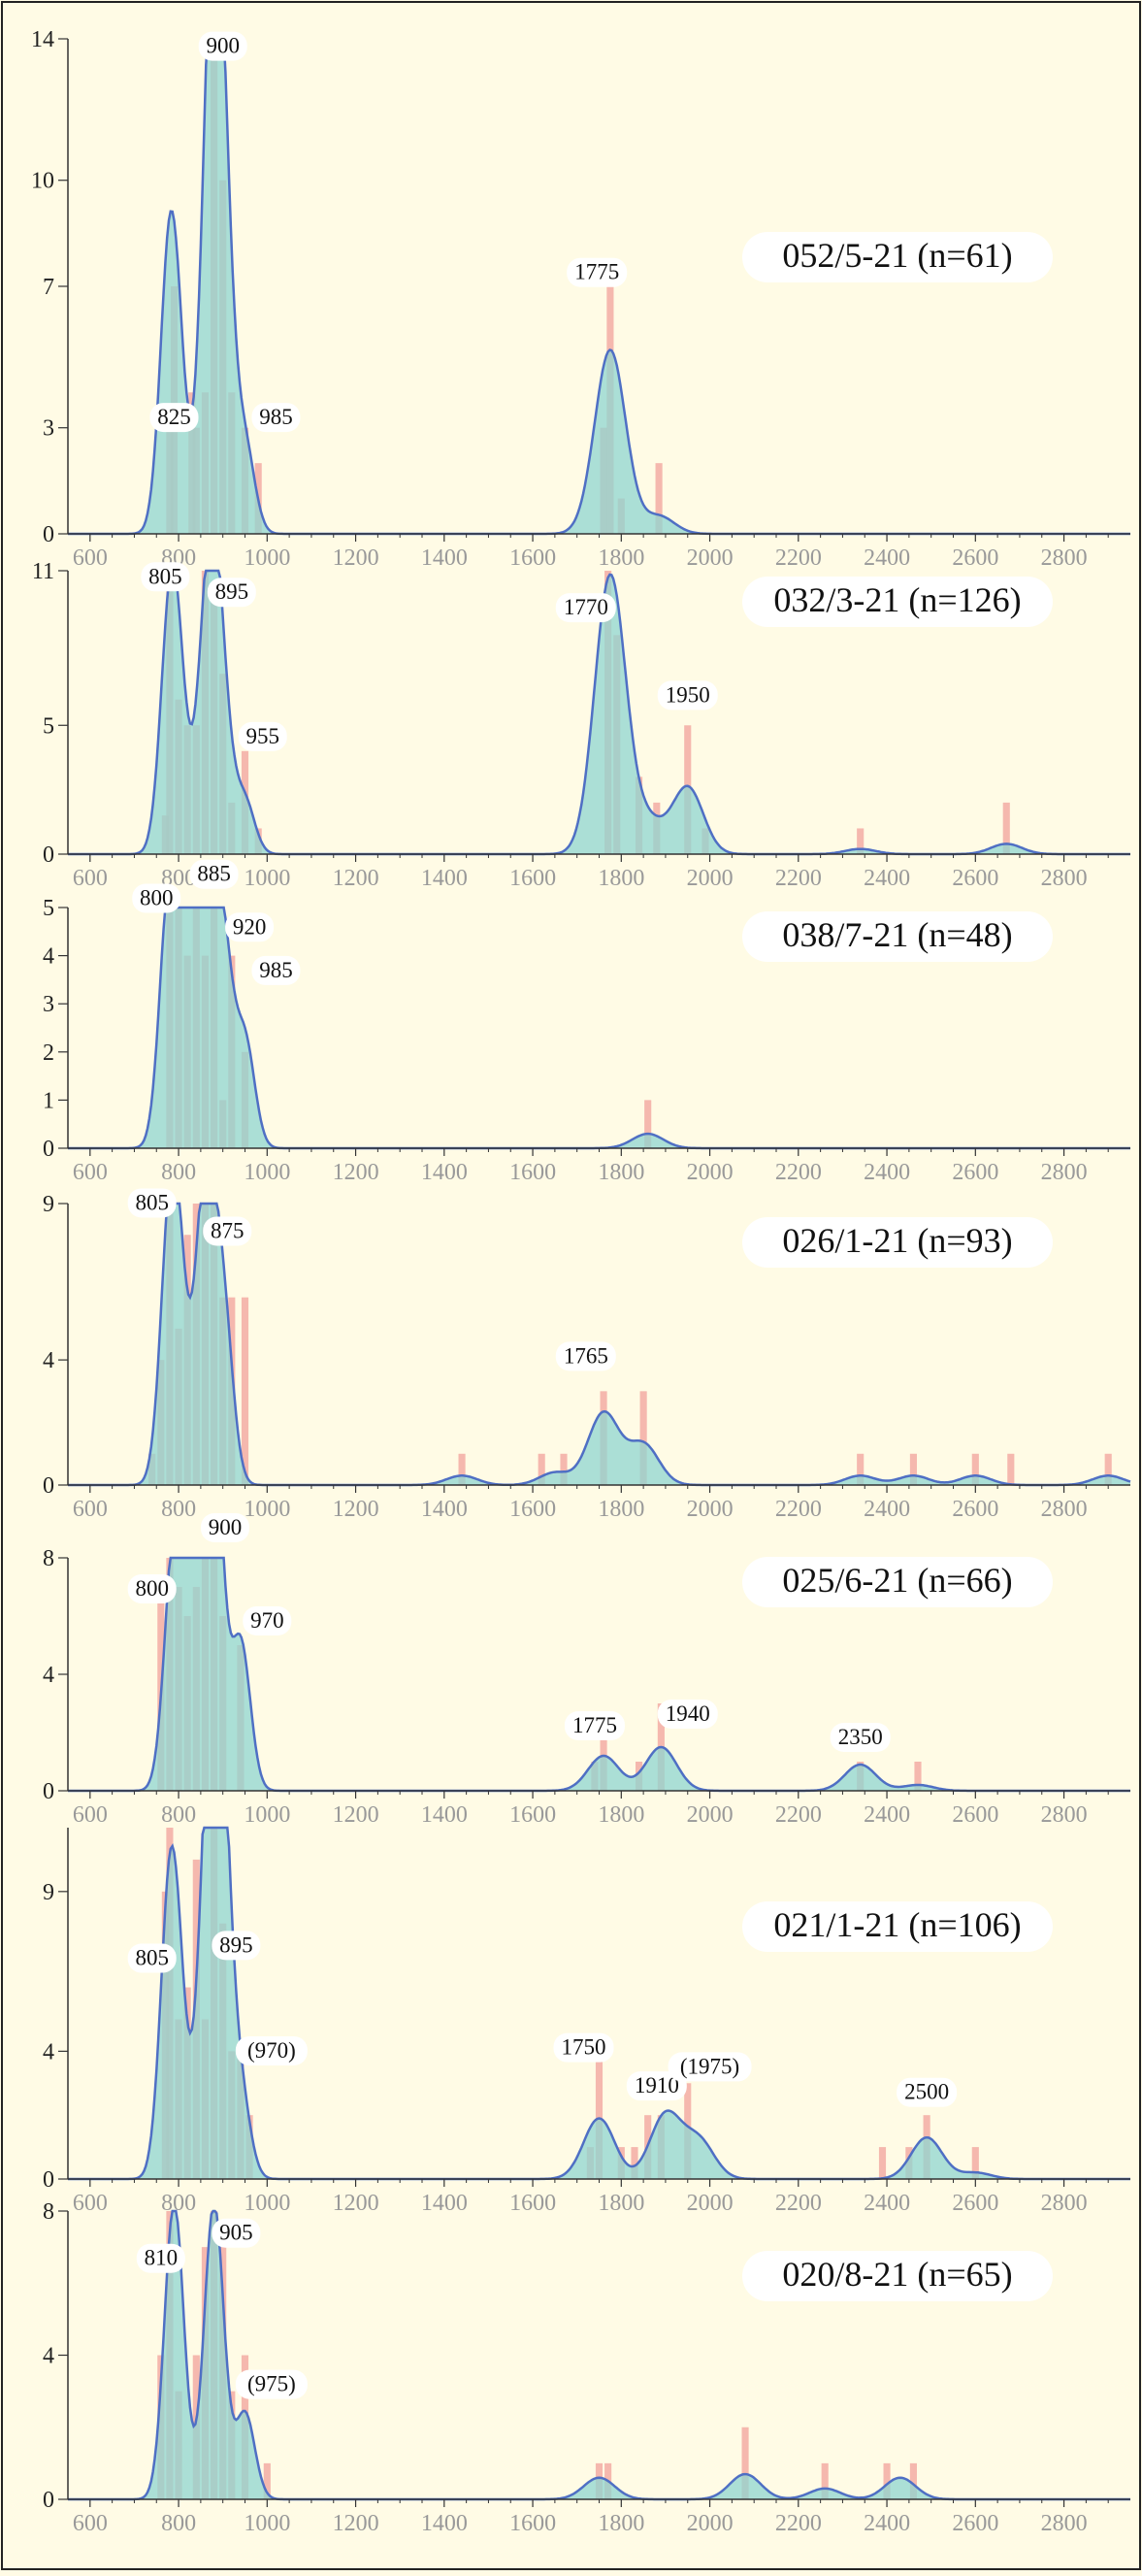 This screenshot has width=1142, height=2576. I want to click on panel-title: 020/8-21 (n=65), so click(897, 2274).